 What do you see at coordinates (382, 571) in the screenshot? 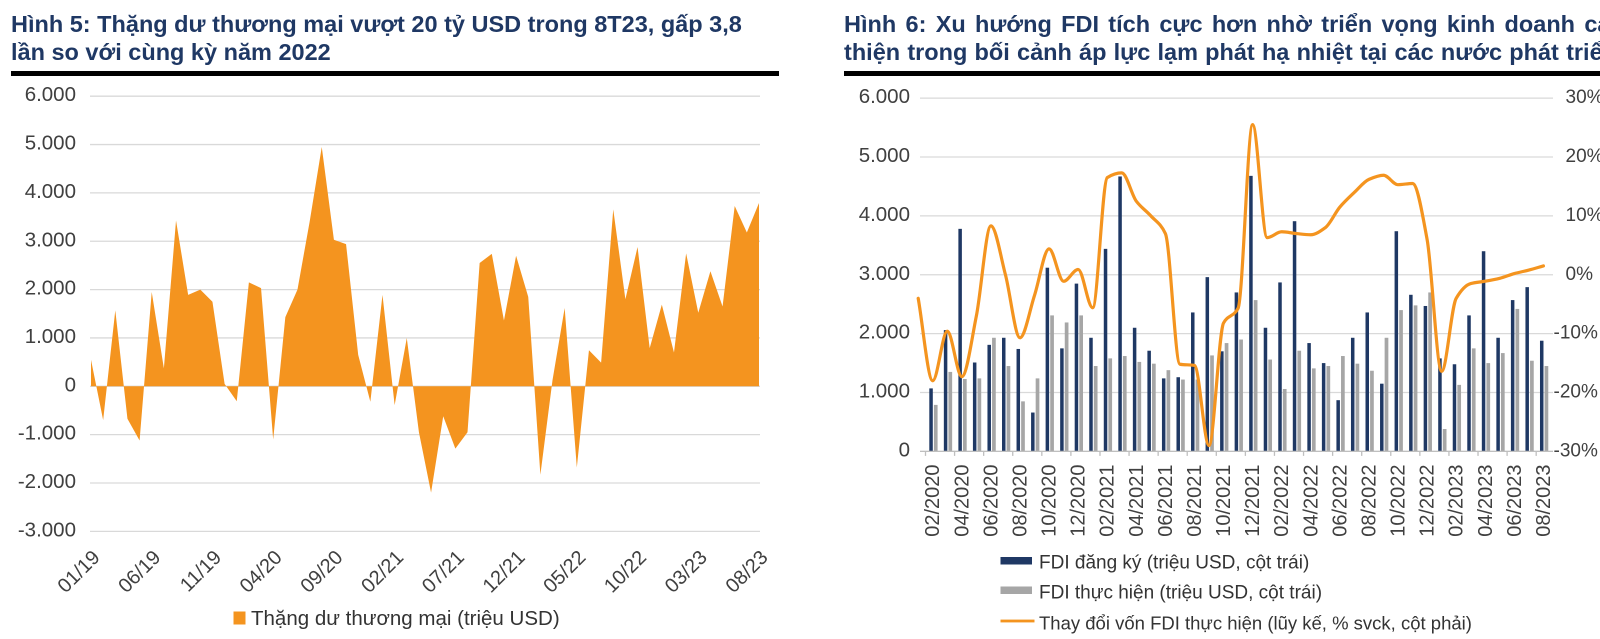
I see `svg-text: 02/21` at bounding box center [382, 571].